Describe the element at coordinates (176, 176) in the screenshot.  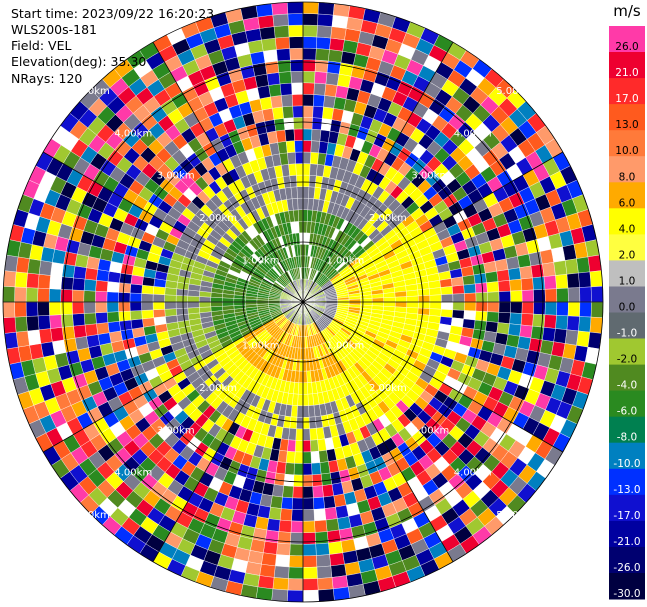
I see `range-ring-label: 3.00km` at that location.